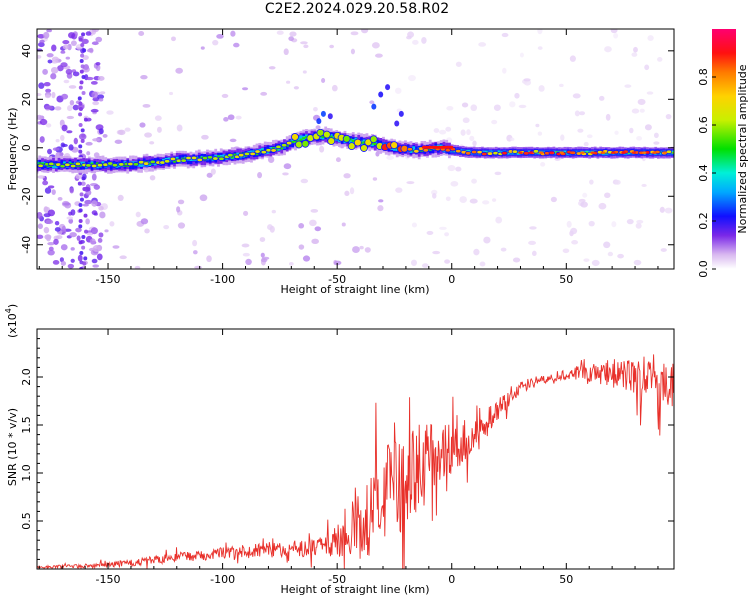 This screenshot has width=750, height=600. Describe the element at coordinates (26, 473) in the screenshot. I see `bottom-y-tick-label: 1.0` at that location.